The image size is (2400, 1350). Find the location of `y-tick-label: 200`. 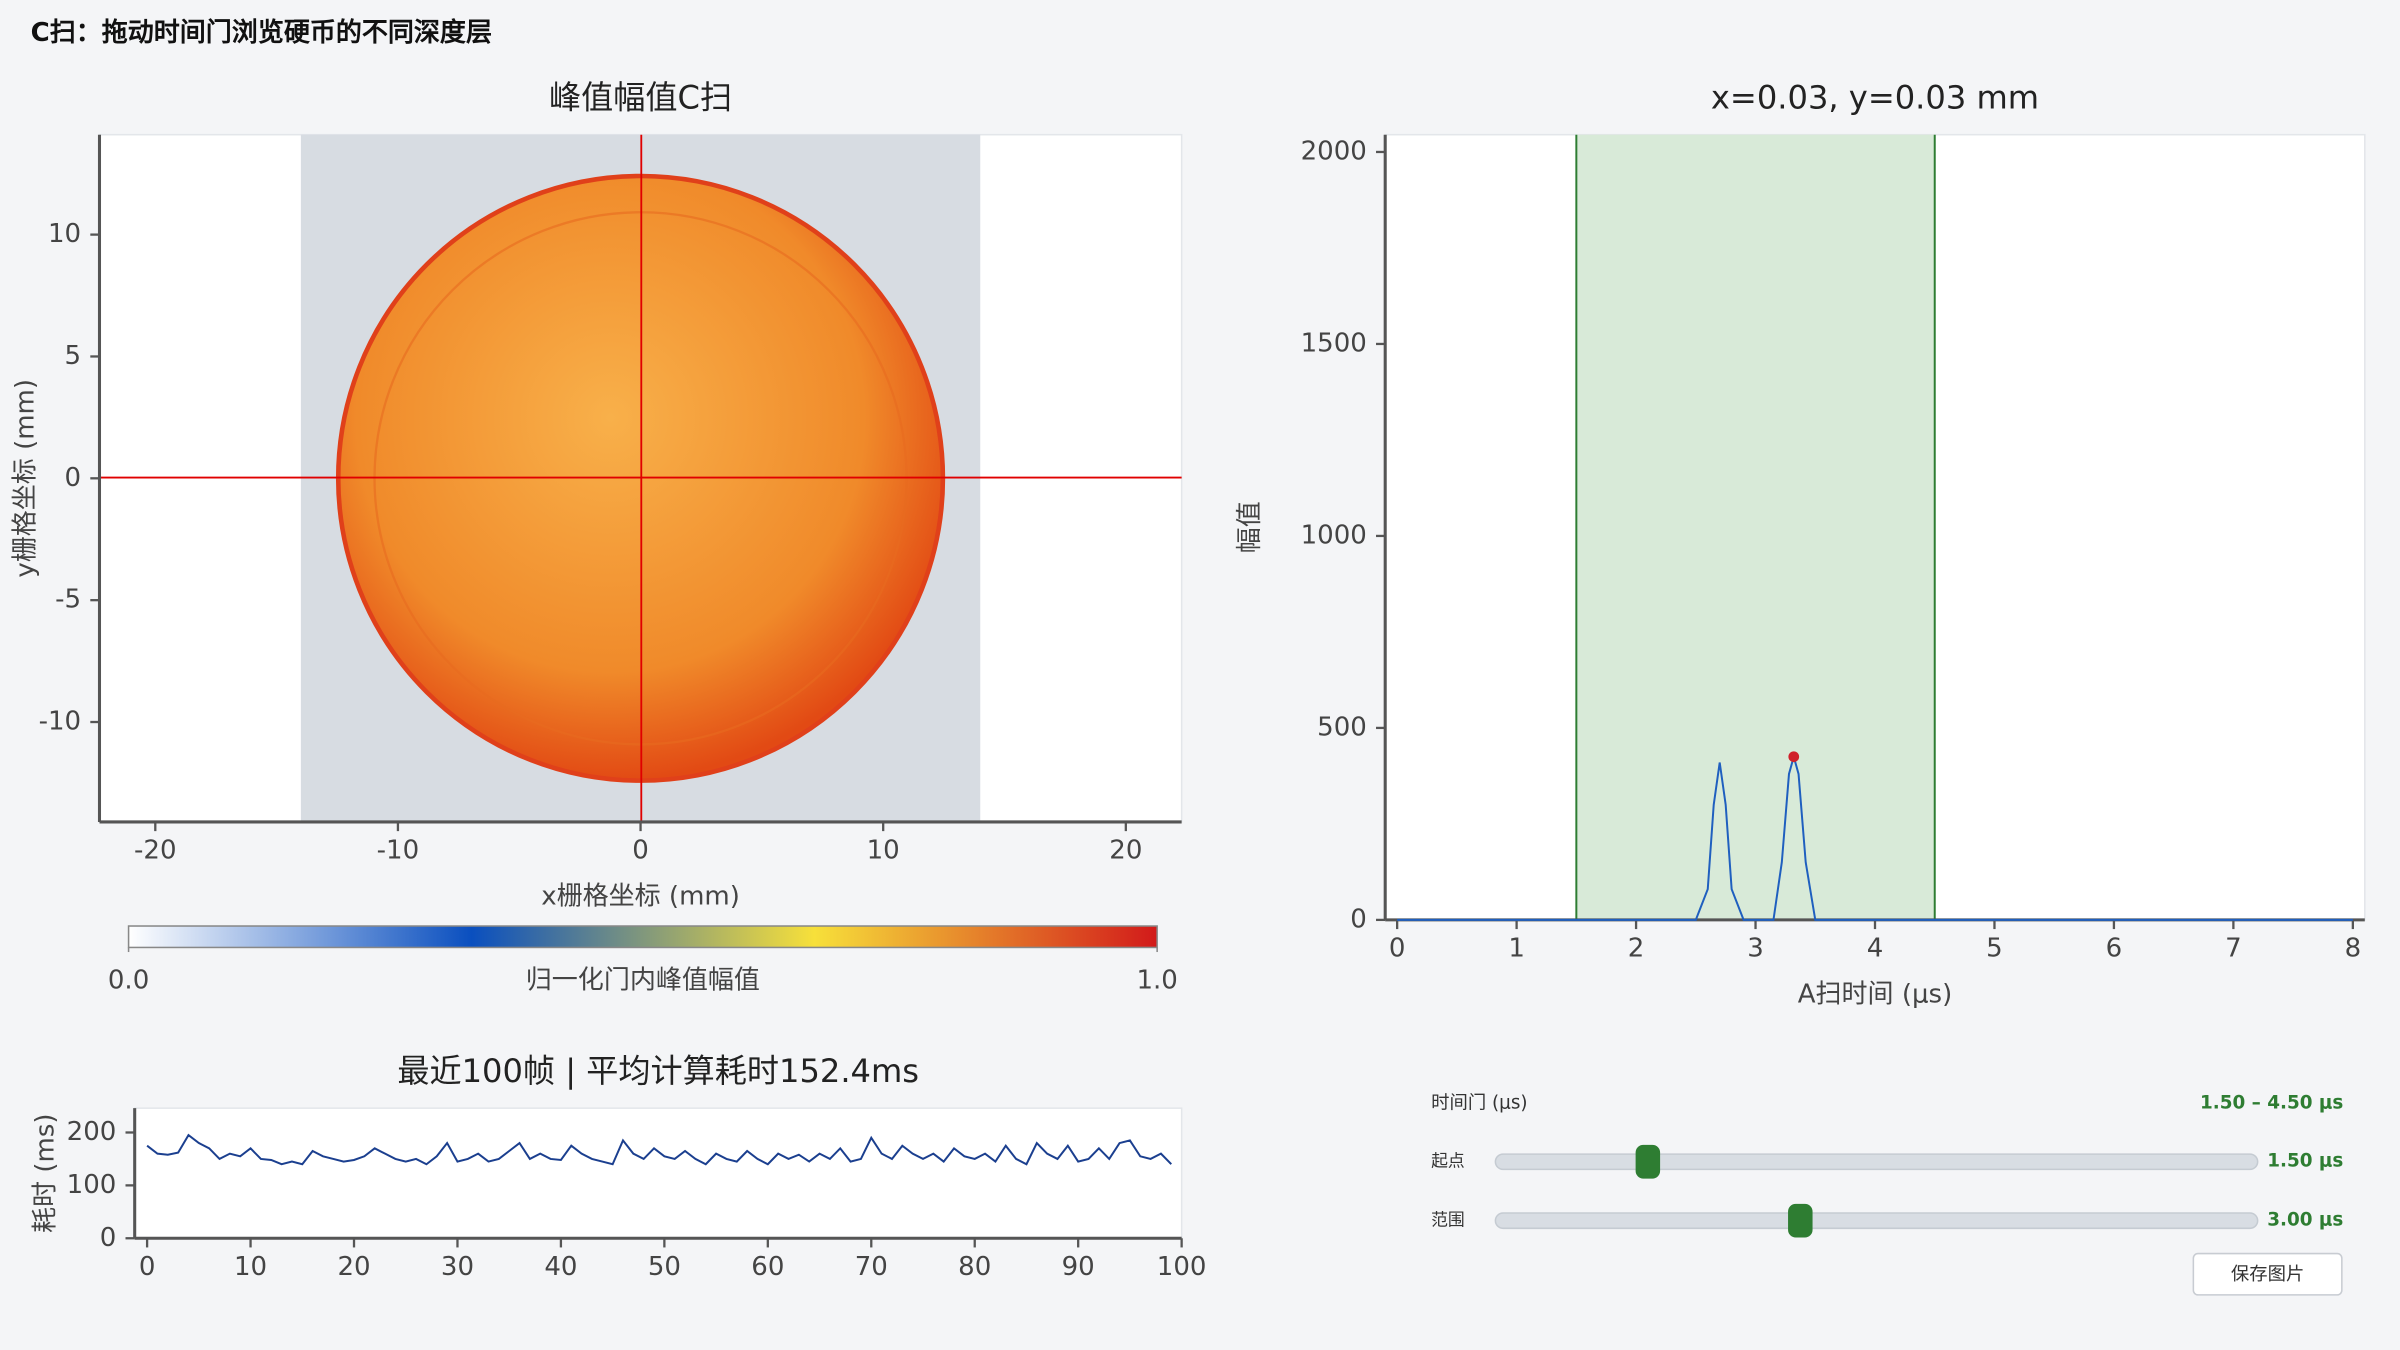

y-tick-label: 200 is located at coordinates (92, 1132).